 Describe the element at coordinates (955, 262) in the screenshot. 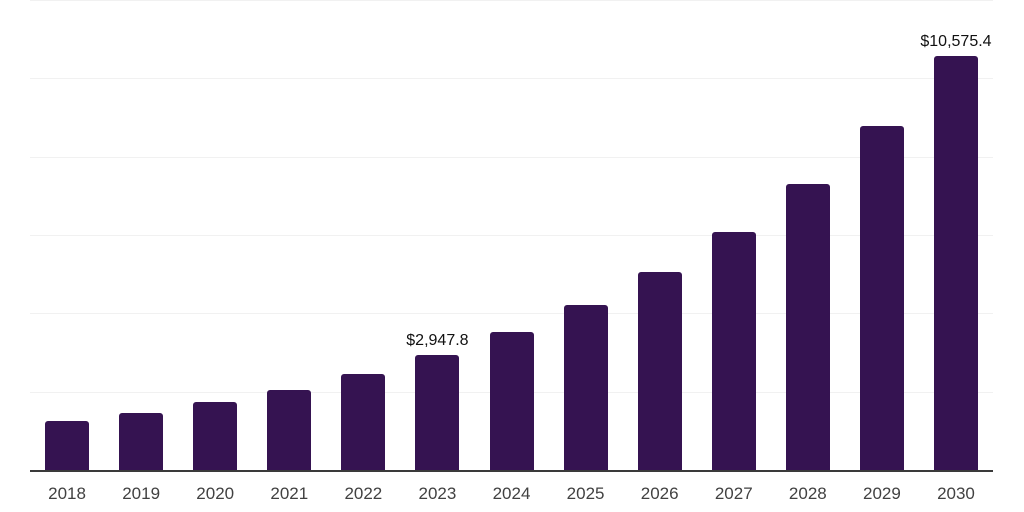

I see `bar-2030` at that location.